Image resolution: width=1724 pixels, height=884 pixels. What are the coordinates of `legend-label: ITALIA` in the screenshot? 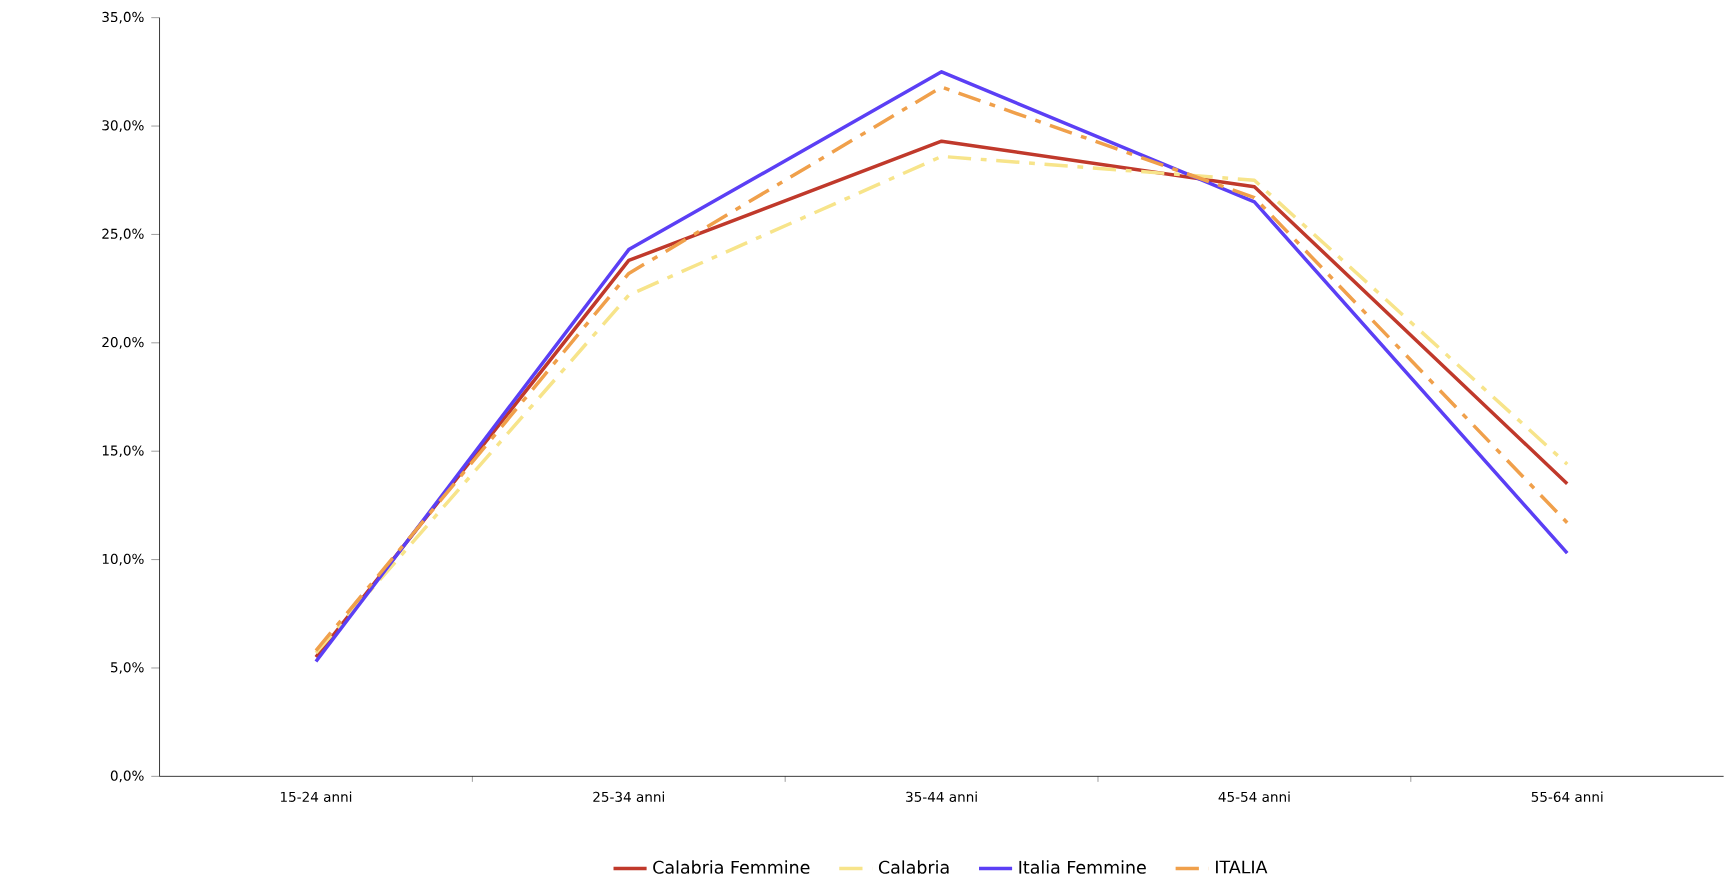 It's located at (1242, 867).